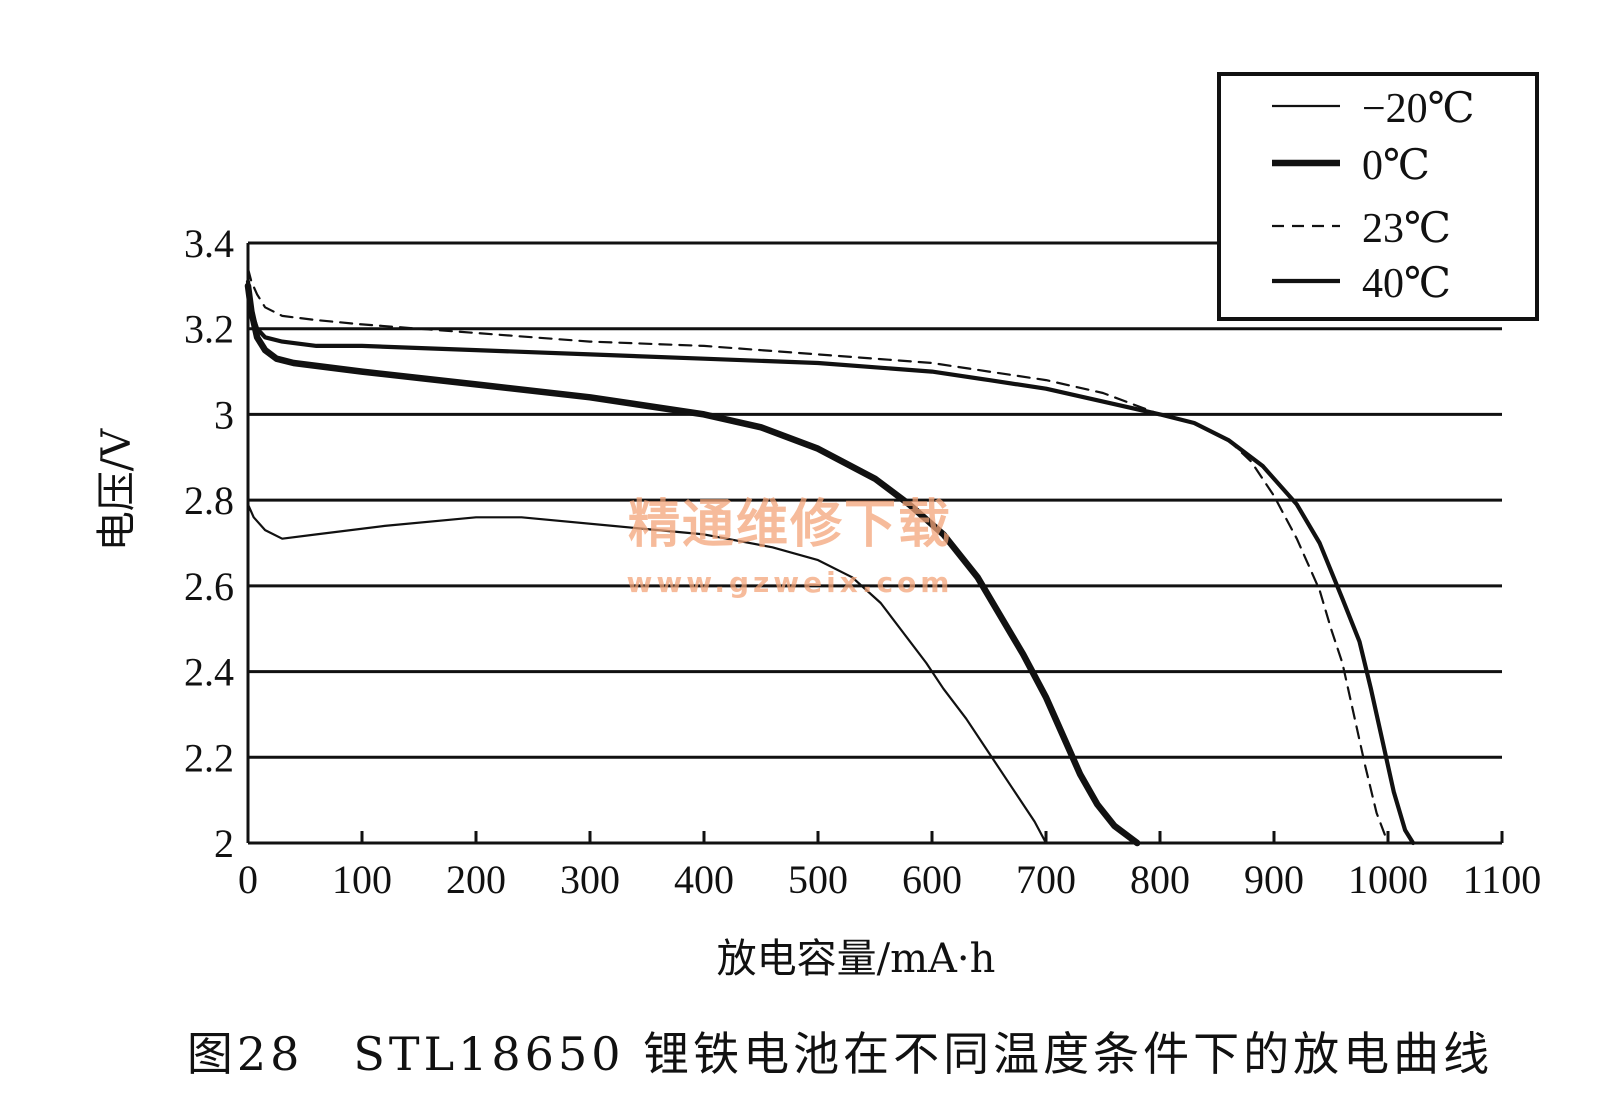 This screenshot has height=1102, width=1603. Describe the element at coordinates (840, 1054) in the screenshot. I see `figure-caption: 图28 STL18650 锂铁电池在不同温度条件下的放电曲线` at that location.